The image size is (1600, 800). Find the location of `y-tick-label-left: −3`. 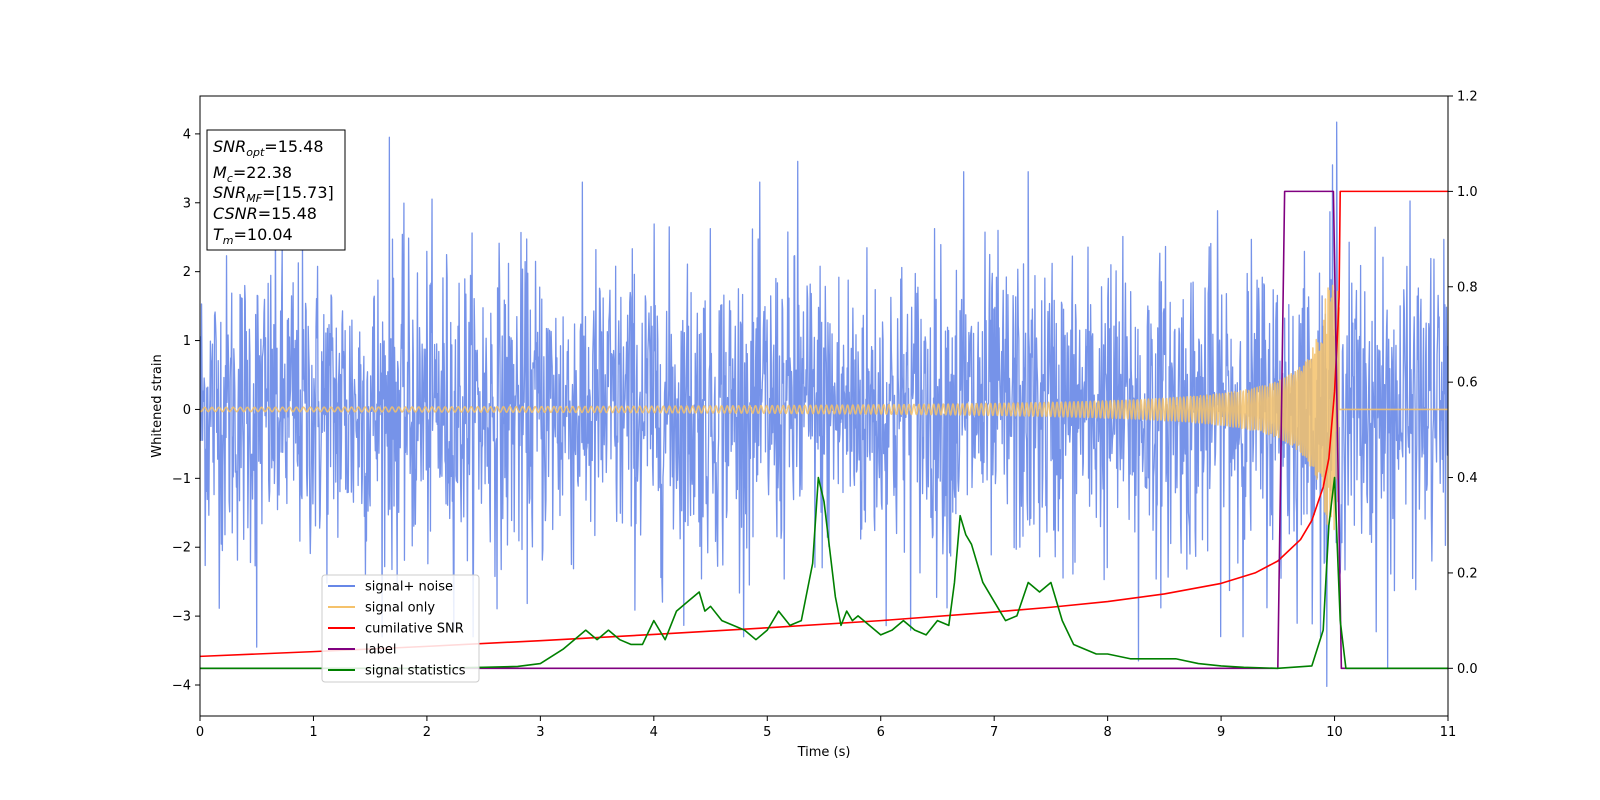

y-tick-label-left: −3 is located at coordinates (181, 617).